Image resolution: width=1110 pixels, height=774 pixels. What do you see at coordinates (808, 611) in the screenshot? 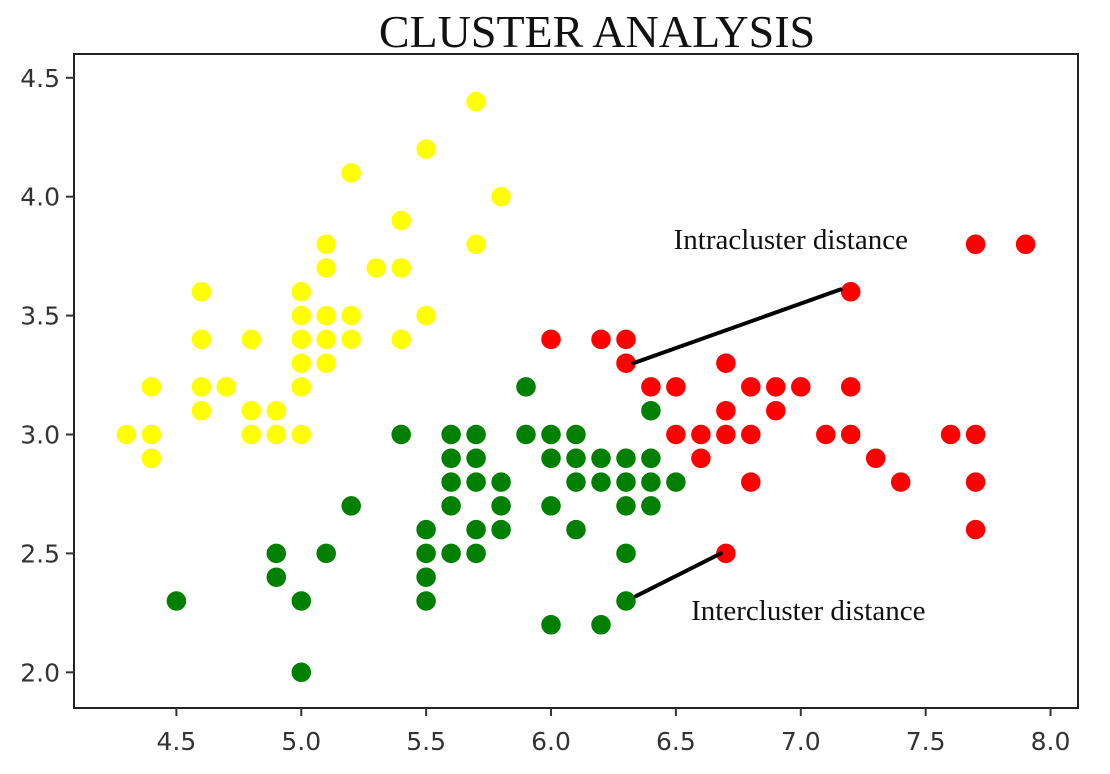
I see `annotation-label: Intercluster distance` at bounding box center [808, 611].